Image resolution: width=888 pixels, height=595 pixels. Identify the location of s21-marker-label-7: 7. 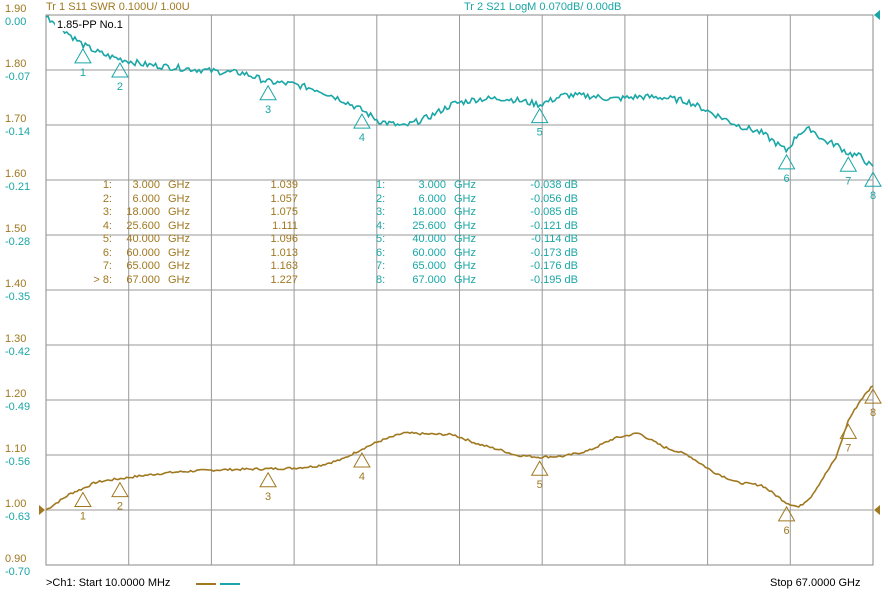
(848, 181).